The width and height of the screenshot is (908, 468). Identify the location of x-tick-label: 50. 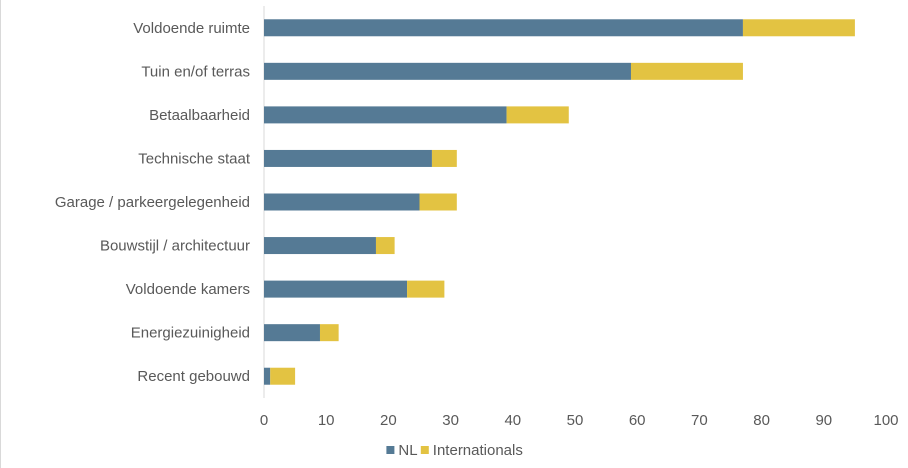
(575, 420).